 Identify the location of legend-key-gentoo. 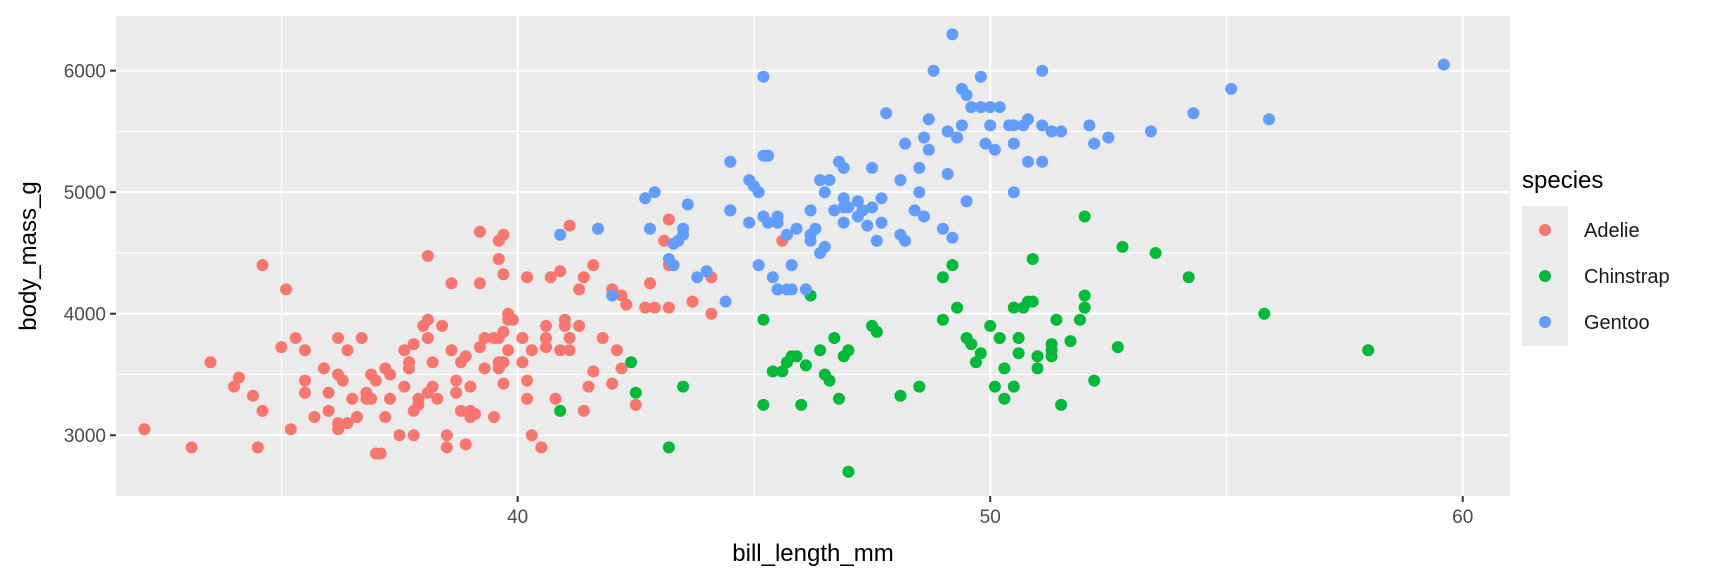
(1545, 322).